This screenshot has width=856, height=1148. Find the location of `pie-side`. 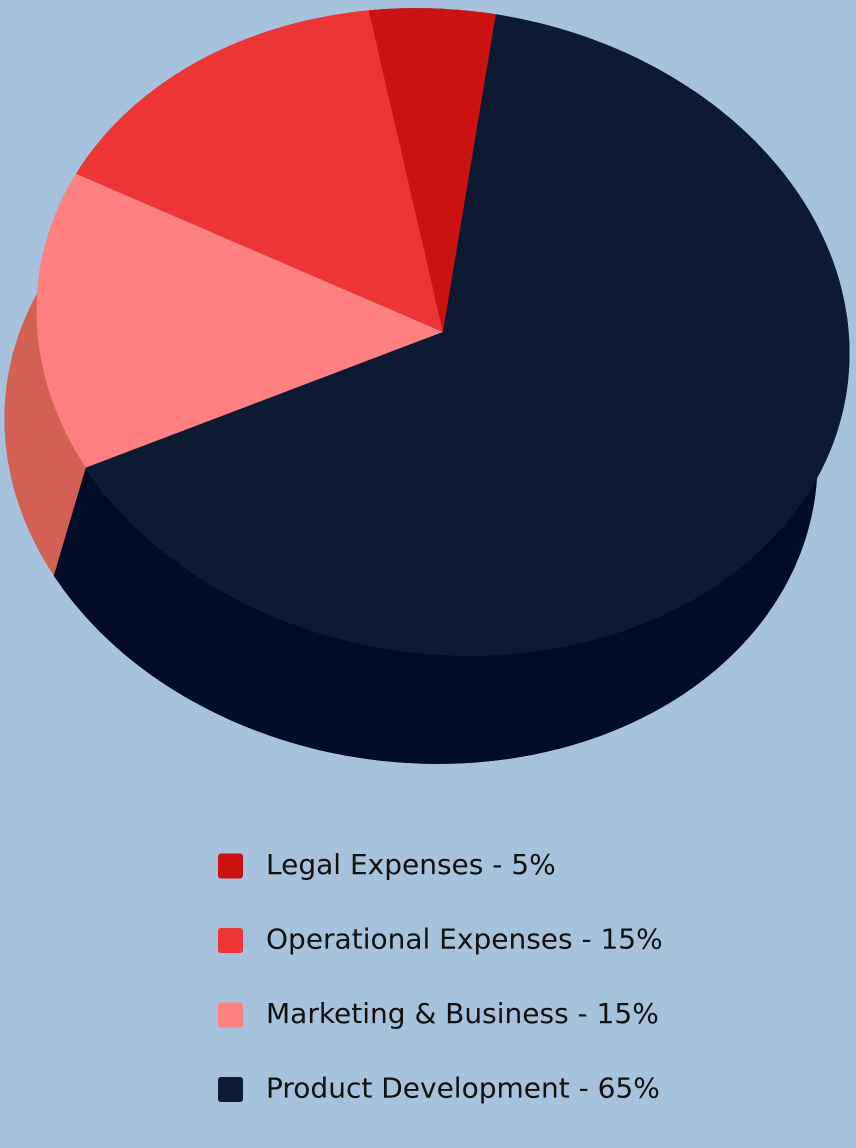

pie-side is located at coordinates (45, 374).